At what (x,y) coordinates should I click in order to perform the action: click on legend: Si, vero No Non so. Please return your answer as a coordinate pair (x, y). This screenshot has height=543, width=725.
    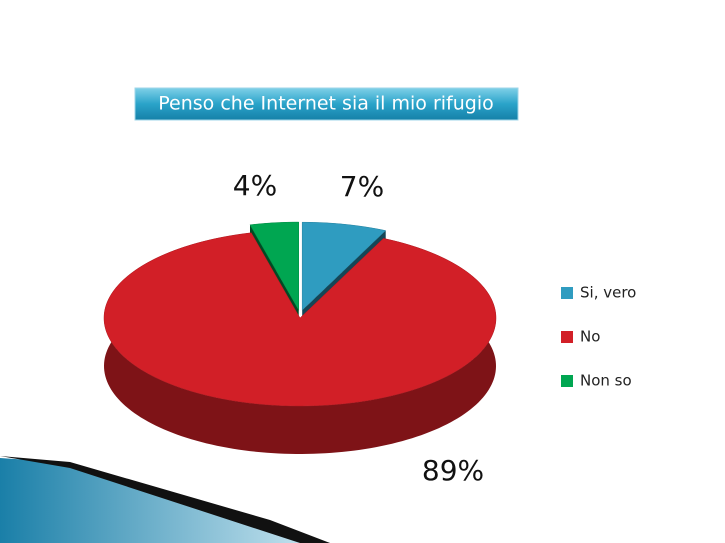
    Looking at the image, I should click on (598, 337).